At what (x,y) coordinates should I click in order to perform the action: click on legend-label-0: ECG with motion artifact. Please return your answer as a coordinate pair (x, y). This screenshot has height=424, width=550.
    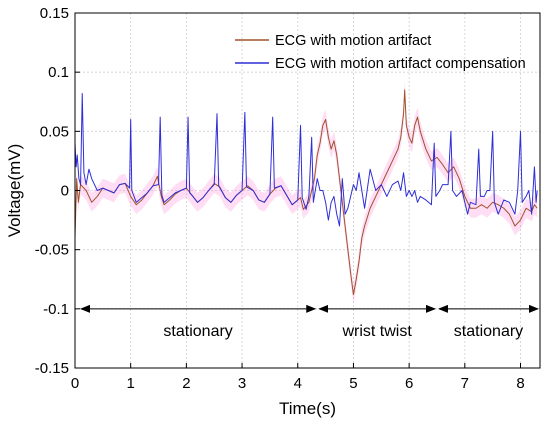
    Looking at the image, I should click on (353, 41).